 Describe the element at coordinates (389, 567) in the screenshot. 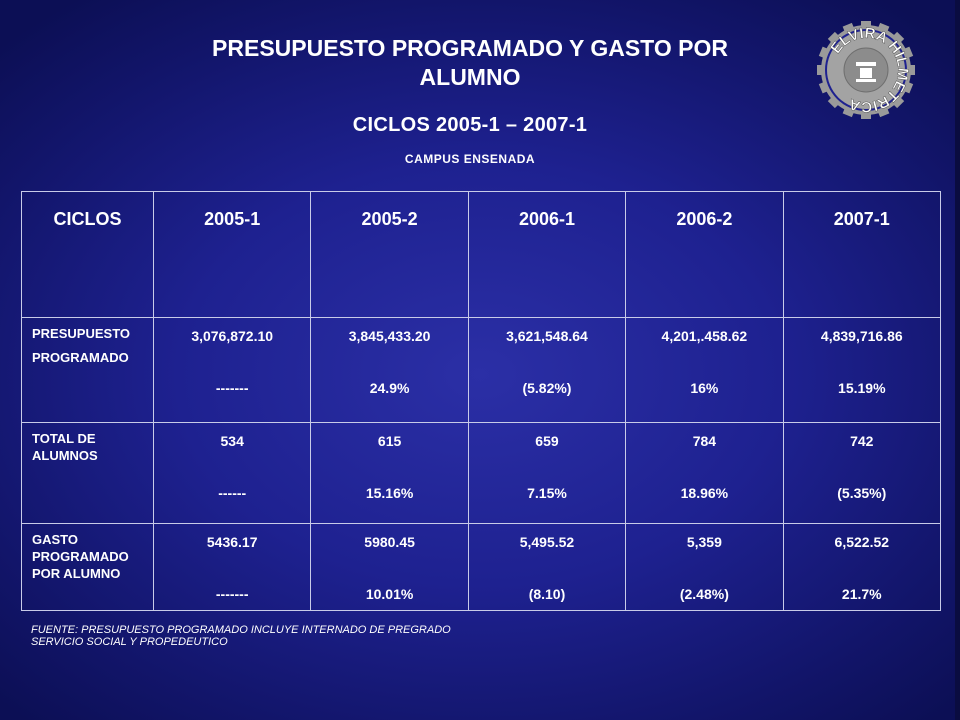

I see `table-cell: 5980.45 10.01%` at that location.